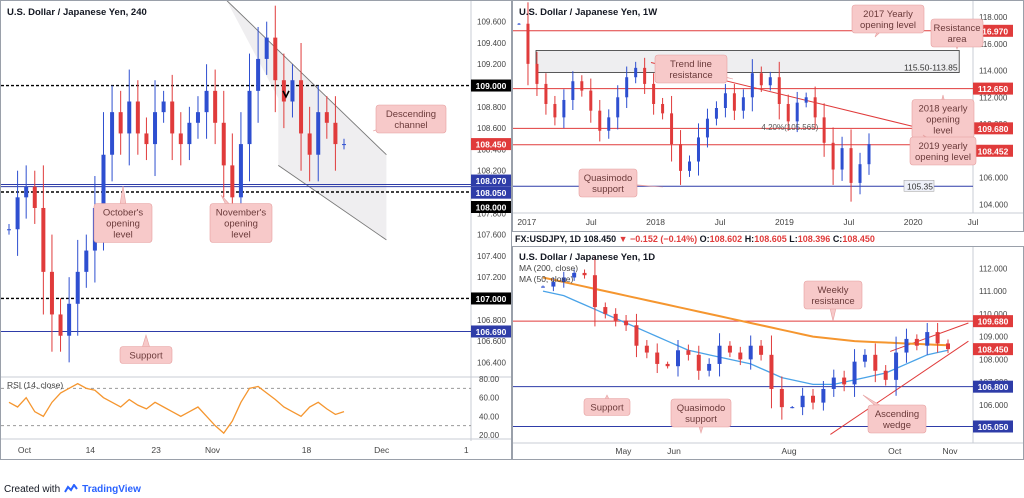 The height and width of the screenshot is (498, 1024). I want to click on weekly-title: U.S. Dollar / Japanese Yen, 1W, so click(588, 12).